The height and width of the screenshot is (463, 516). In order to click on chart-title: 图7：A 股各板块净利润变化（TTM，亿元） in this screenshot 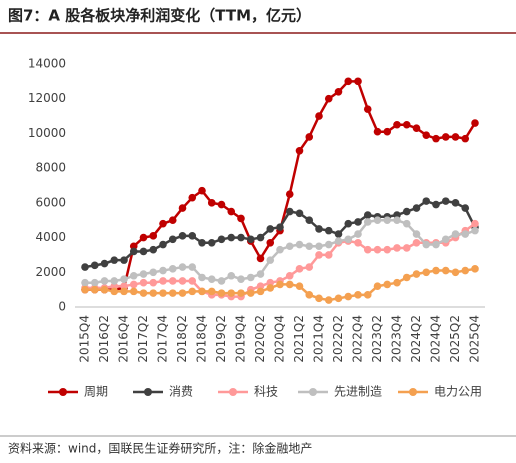, I will do `click(159, 16)`.